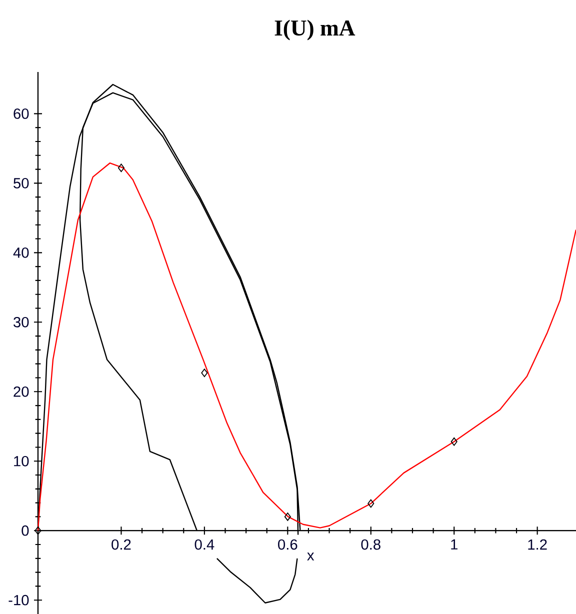 The width and height of the screenshot is (576, 614). Describe the element at coordinates (21, 322) in the screenshot. I see `y-tick-label: 30` at that location.